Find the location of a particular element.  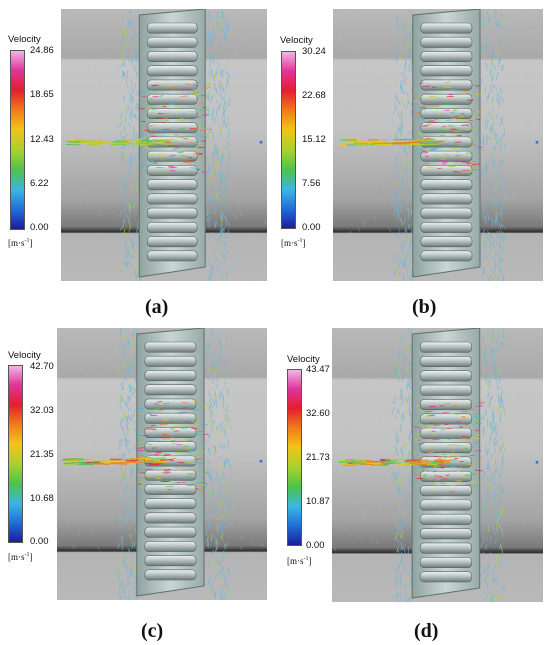

tick-1q: 6.22 is located at coordinates (39, 183).